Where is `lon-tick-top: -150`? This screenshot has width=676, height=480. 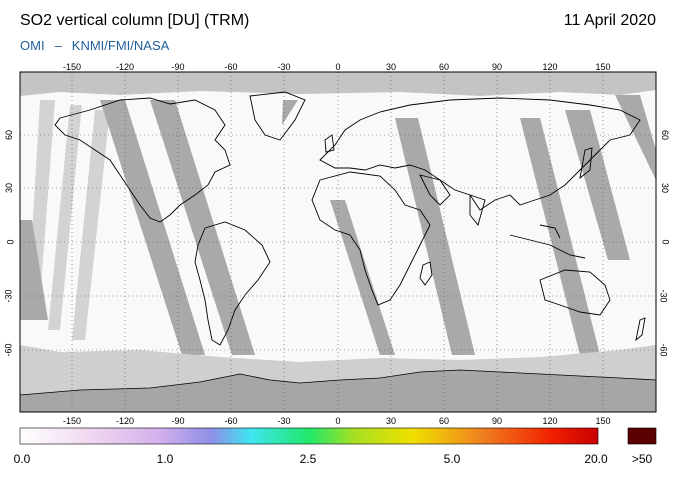 lon-tick-top: -150 is located at coordinates (72, 67).